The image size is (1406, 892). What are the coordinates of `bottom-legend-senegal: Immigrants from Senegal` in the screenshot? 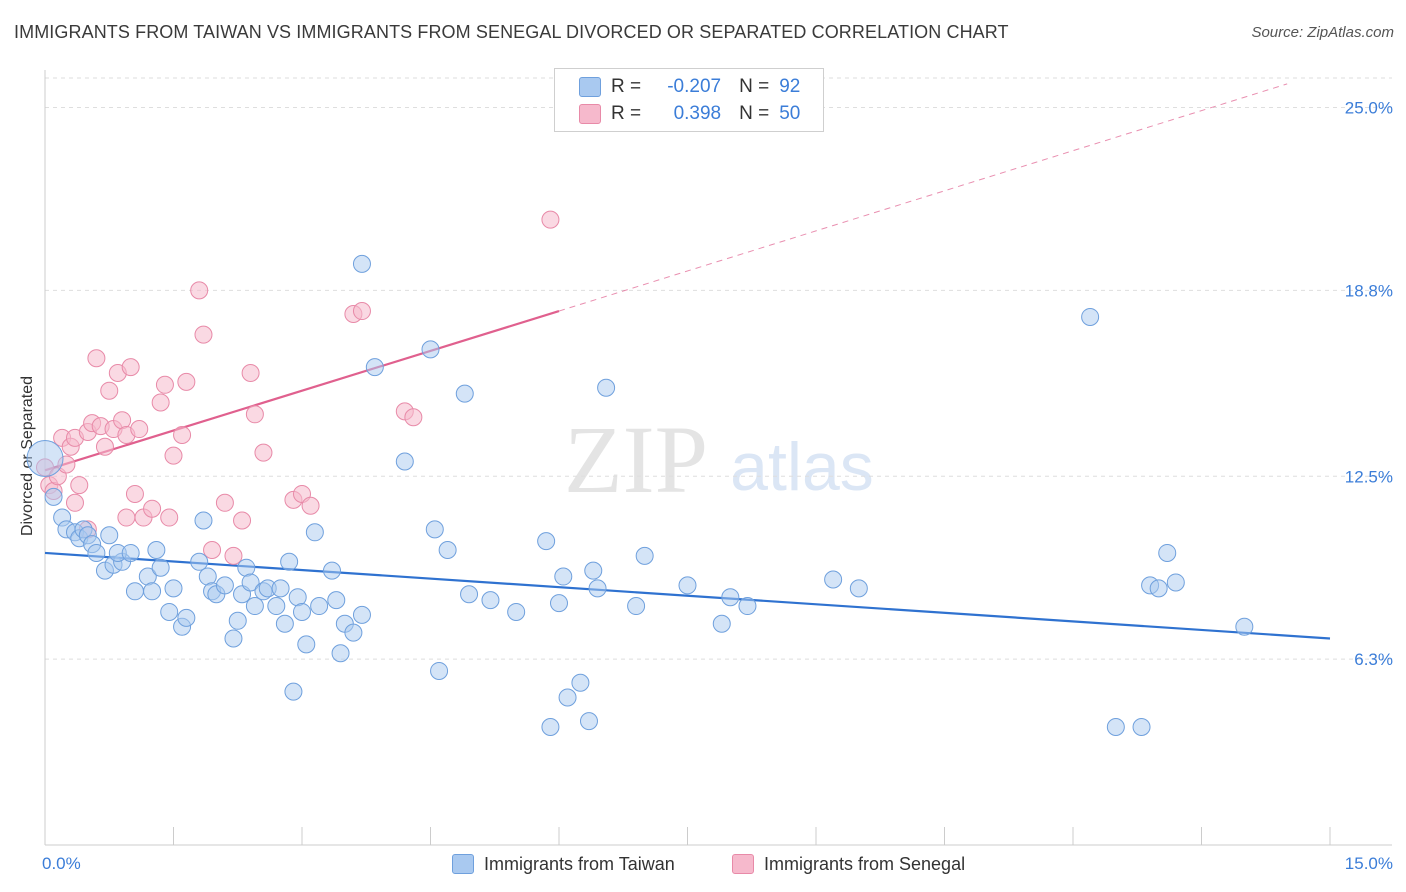 It's located at (848, 864).